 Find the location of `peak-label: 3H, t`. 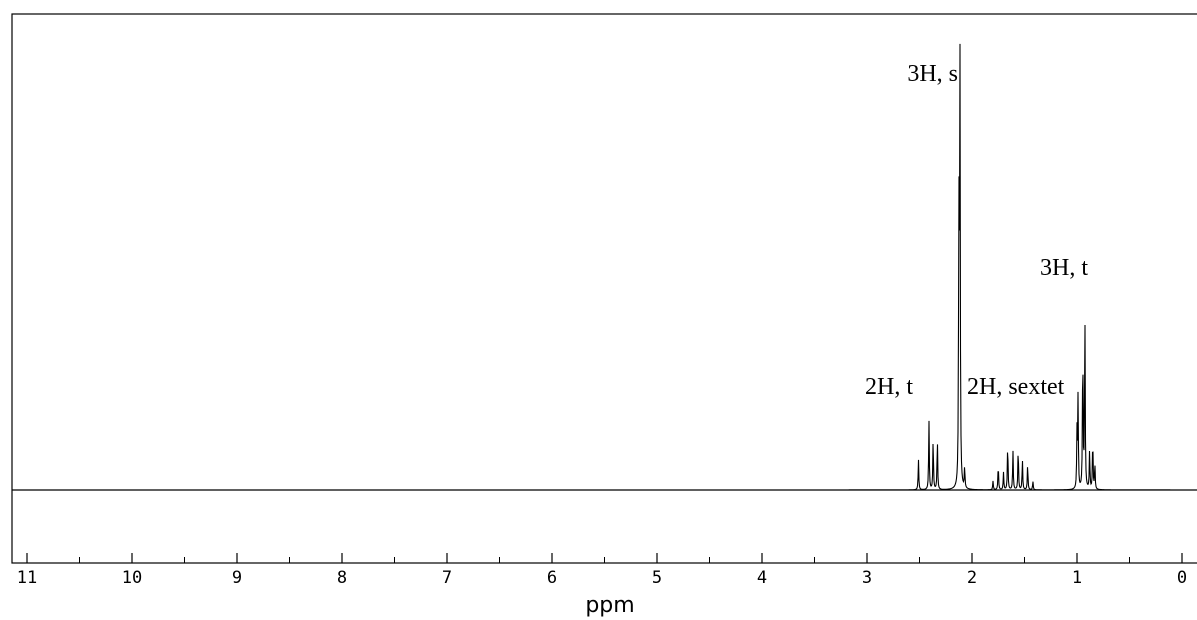

peak-label: 3H, t is located at coordinates (1064, 268).